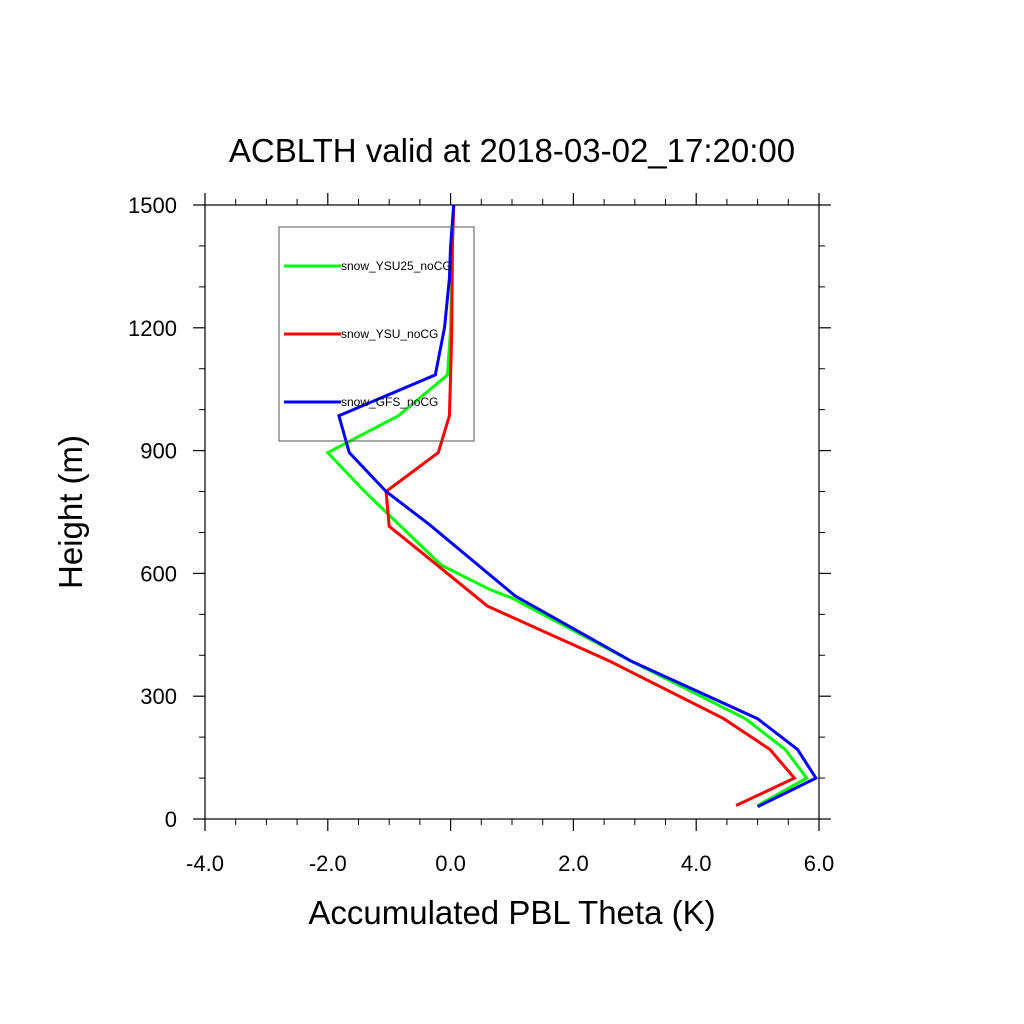 Image resolution: width=1024 pixels, height=1024 pixels. Describe the element at coordinates (389, 334) in the screenshot. I see `legend-label-snow_YSU_noCG: snow_YSU_noCG` at that location.